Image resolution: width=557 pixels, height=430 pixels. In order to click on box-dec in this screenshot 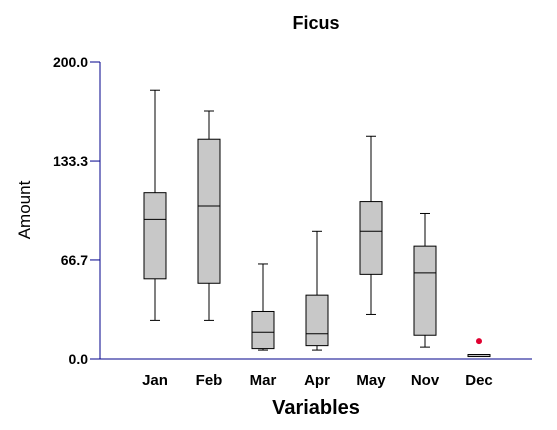, I will do `click(479, 348)`.